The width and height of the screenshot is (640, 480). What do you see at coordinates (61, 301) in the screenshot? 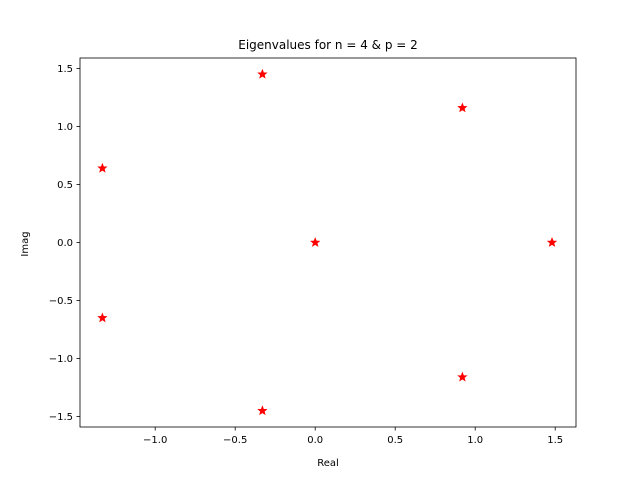
I see `y-tick-label: −0.5` at bounding box center [61, 301].